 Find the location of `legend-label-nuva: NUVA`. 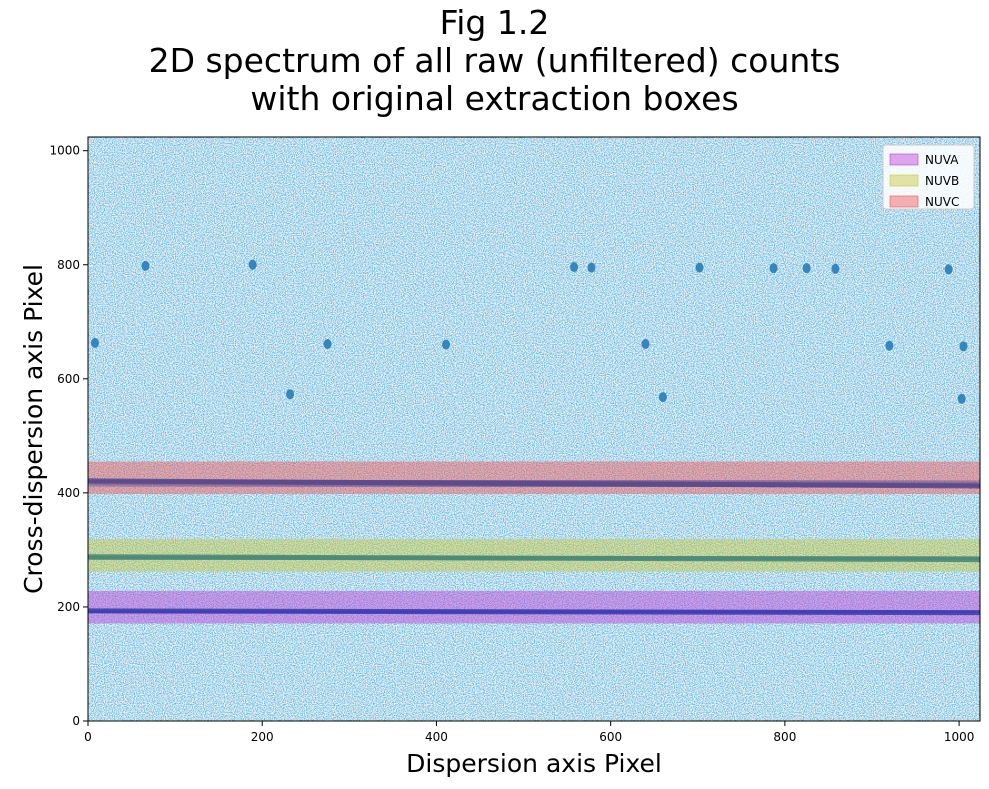

legend-label-nuva: NUVA is located at coordinates (942, 160).